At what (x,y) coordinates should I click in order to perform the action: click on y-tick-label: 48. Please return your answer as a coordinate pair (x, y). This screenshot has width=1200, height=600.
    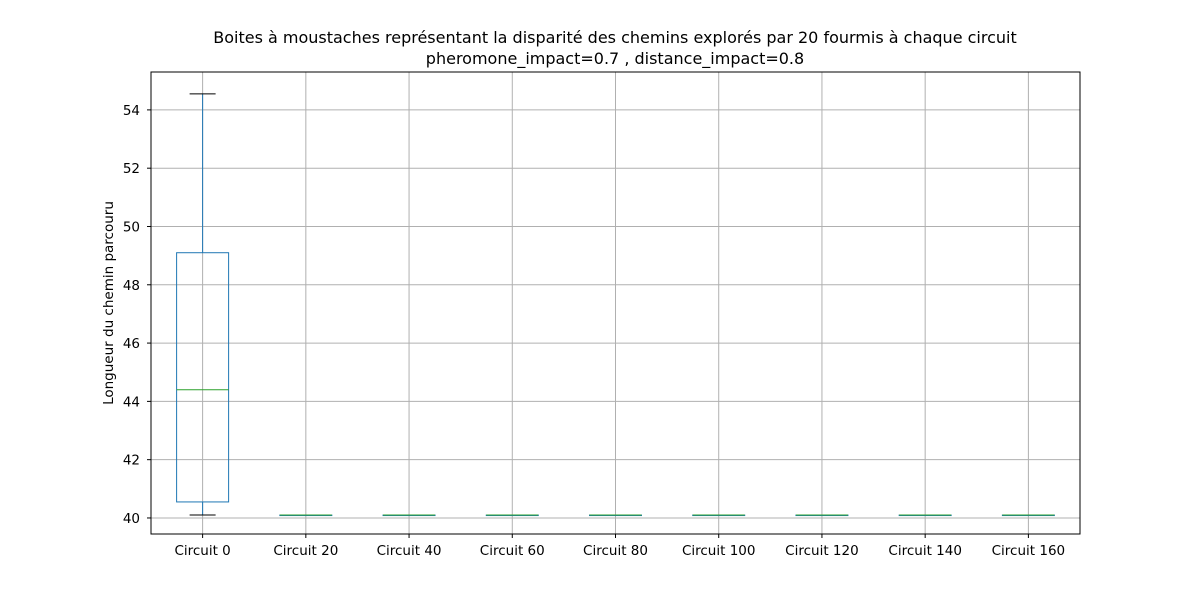
    Looking at the image, I should click on (131, 286).